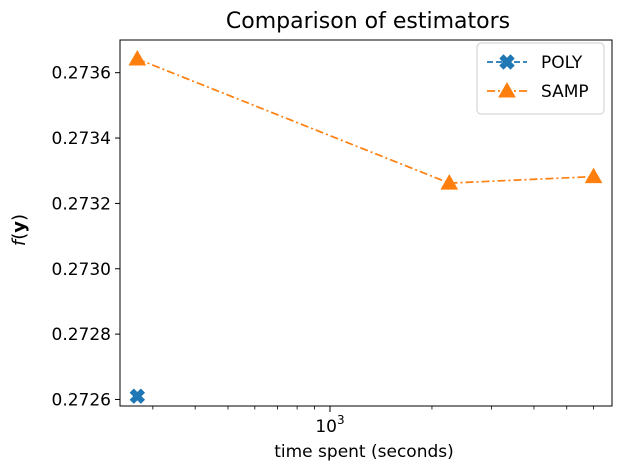 The height and width of the screenshot is (472, 625). I want to click on y-axis-label: f(y), so click(19, 230).